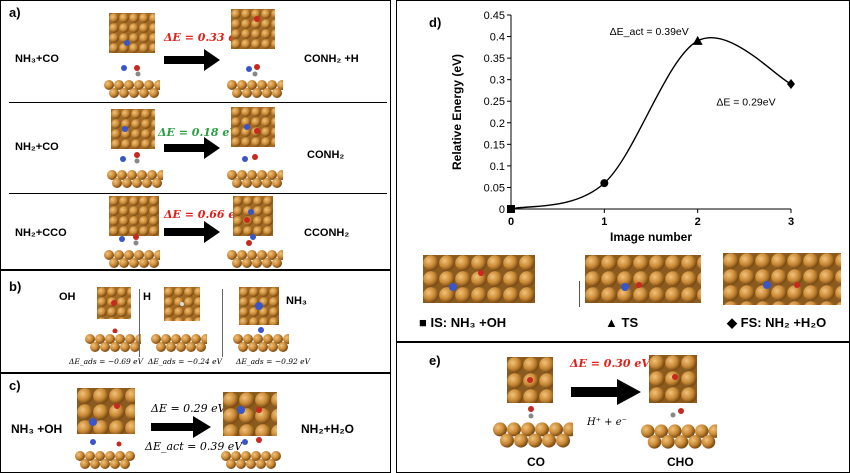  Describe the element at coordinates (135, 170) in the screenshot. I see `row2-reactant-side-view` at that location.